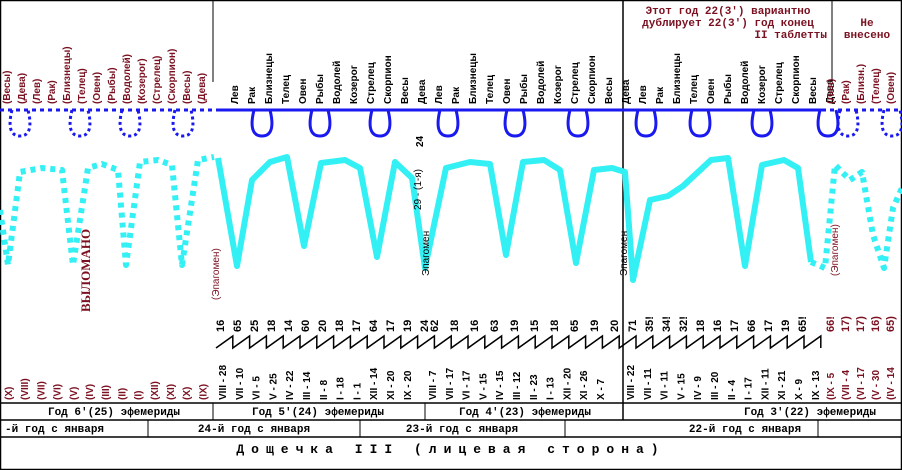 This screenshot has width=902, height=470. Describe the element at coordinates (318, 412) in the screenshot. I see `ephemeris-year-5: Год 5'(24) эфемериды` at that location.